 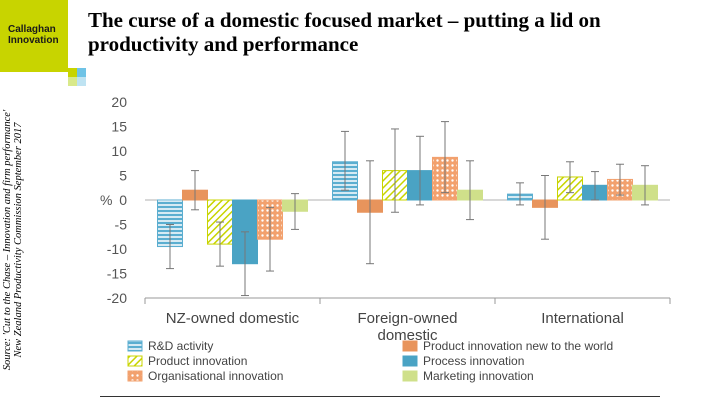 I want to click on legend-label: Process innovation, so click(x=473, y=361).